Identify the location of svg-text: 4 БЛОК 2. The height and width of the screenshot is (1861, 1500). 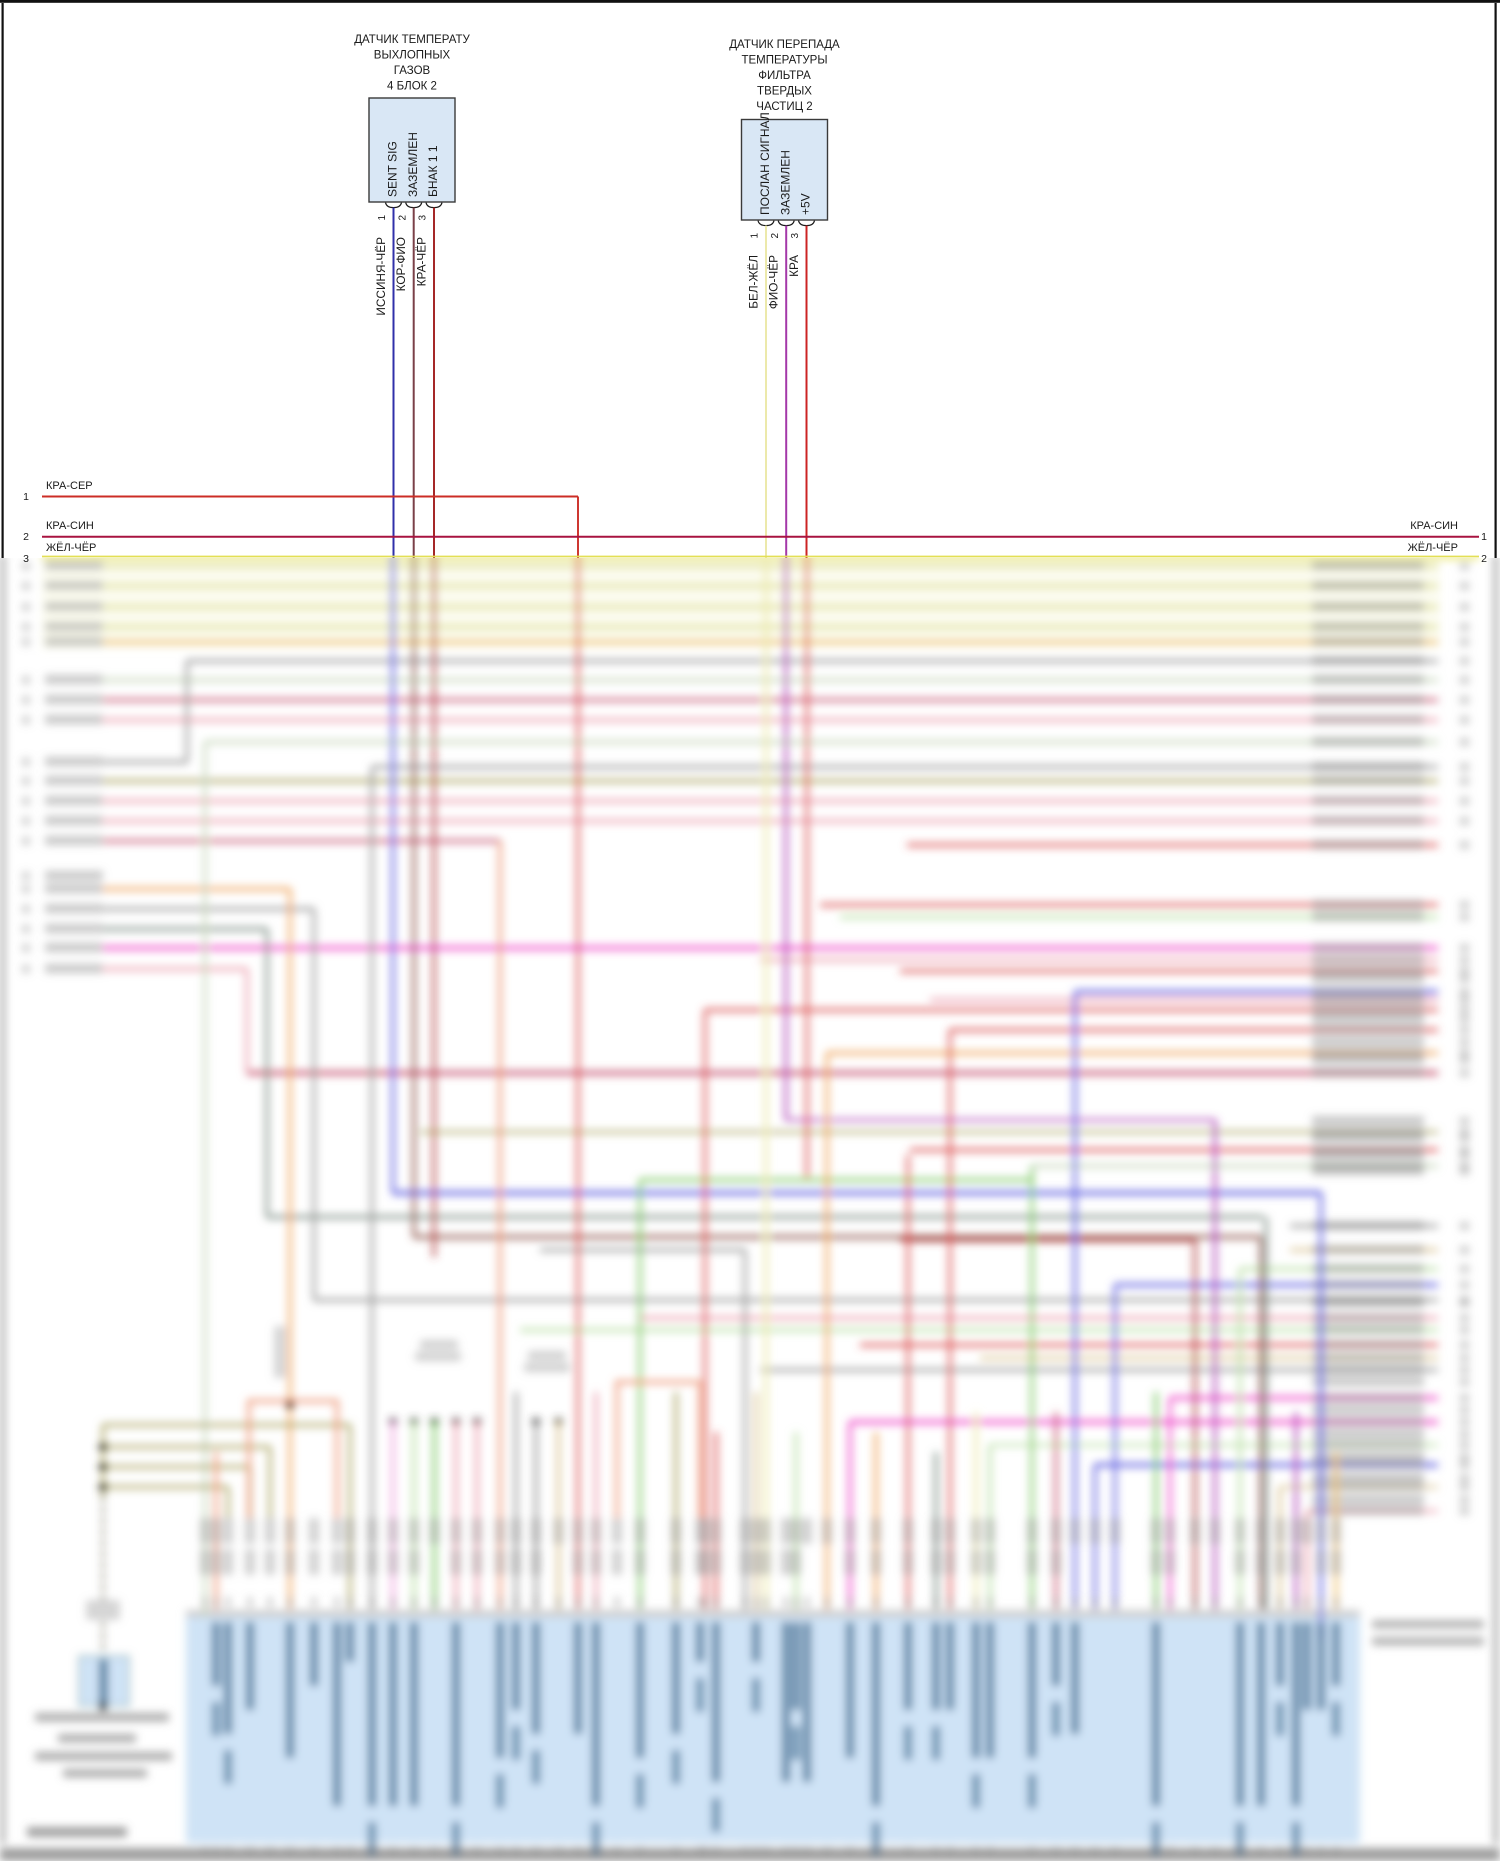
(412, 87).